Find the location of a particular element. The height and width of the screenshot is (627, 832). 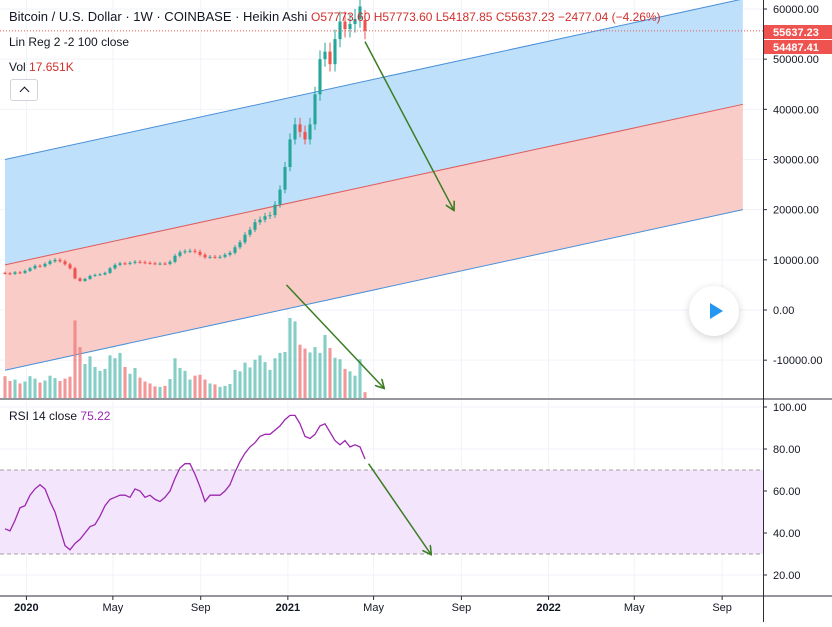

rsi-tick-label: 100.00 is located at coordinates (790, 408).